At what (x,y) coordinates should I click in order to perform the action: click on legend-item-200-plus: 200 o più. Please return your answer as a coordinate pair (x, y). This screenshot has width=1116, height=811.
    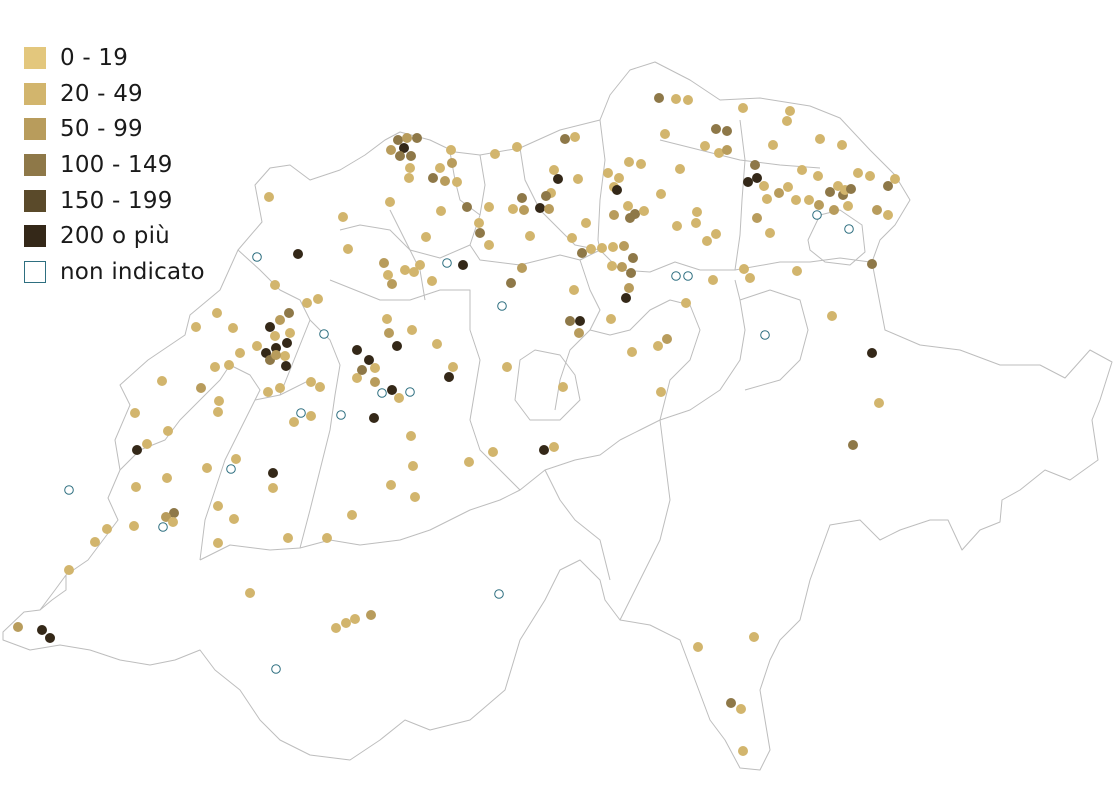
    Looking at the image, I should click on (114, 236).